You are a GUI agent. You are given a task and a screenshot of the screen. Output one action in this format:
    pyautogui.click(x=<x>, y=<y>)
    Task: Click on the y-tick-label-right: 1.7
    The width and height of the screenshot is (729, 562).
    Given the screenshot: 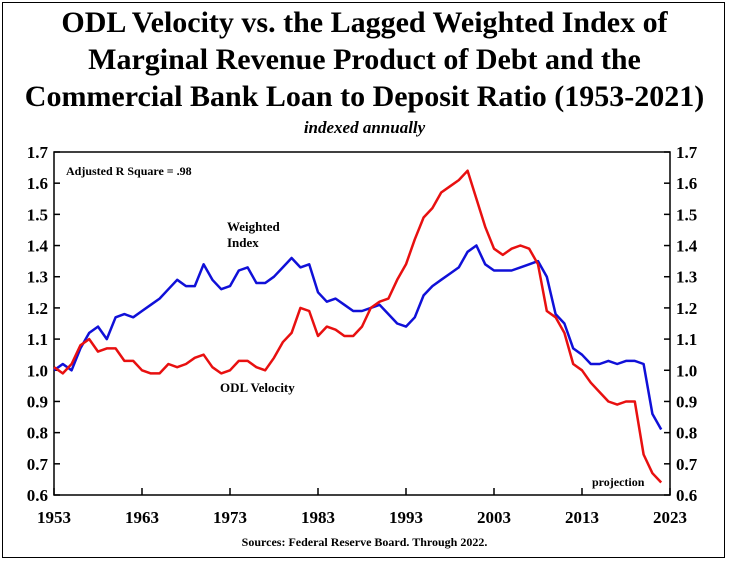 What is the action you would take?
    pyautogui.click(x=687, y=152)
    